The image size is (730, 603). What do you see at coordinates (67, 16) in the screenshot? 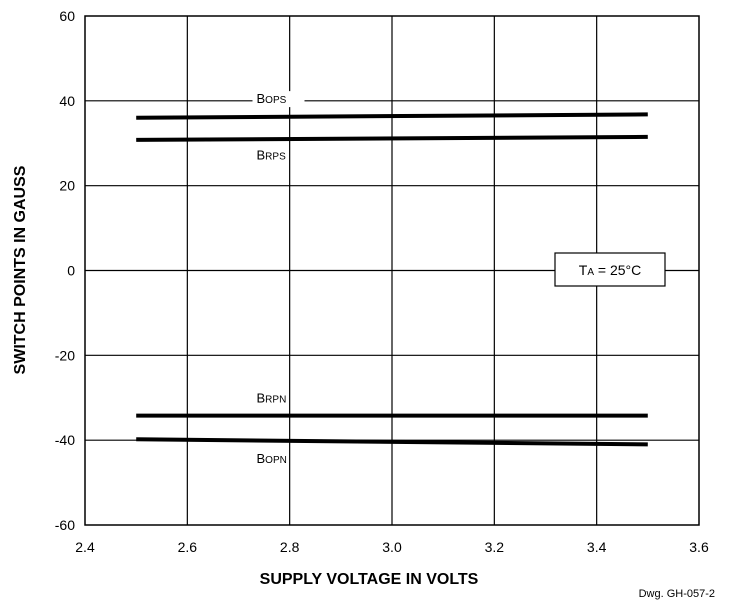
I see `y-tick-label: 60` at bounding box center [67, 16].